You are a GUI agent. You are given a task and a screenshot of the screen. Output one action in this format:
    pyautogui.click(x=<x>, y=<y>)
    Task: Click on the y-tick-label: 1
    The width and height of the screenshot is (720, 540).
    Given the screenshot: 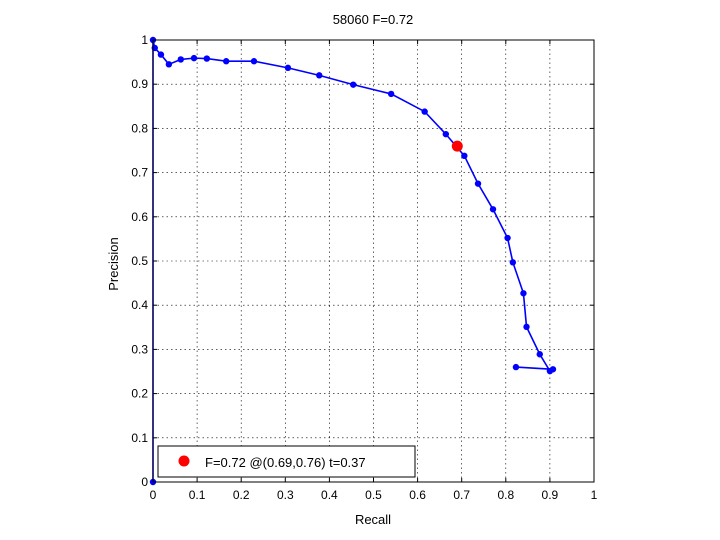 What is the action you would take?
    pyautogui.click(x=144, y=40)
    